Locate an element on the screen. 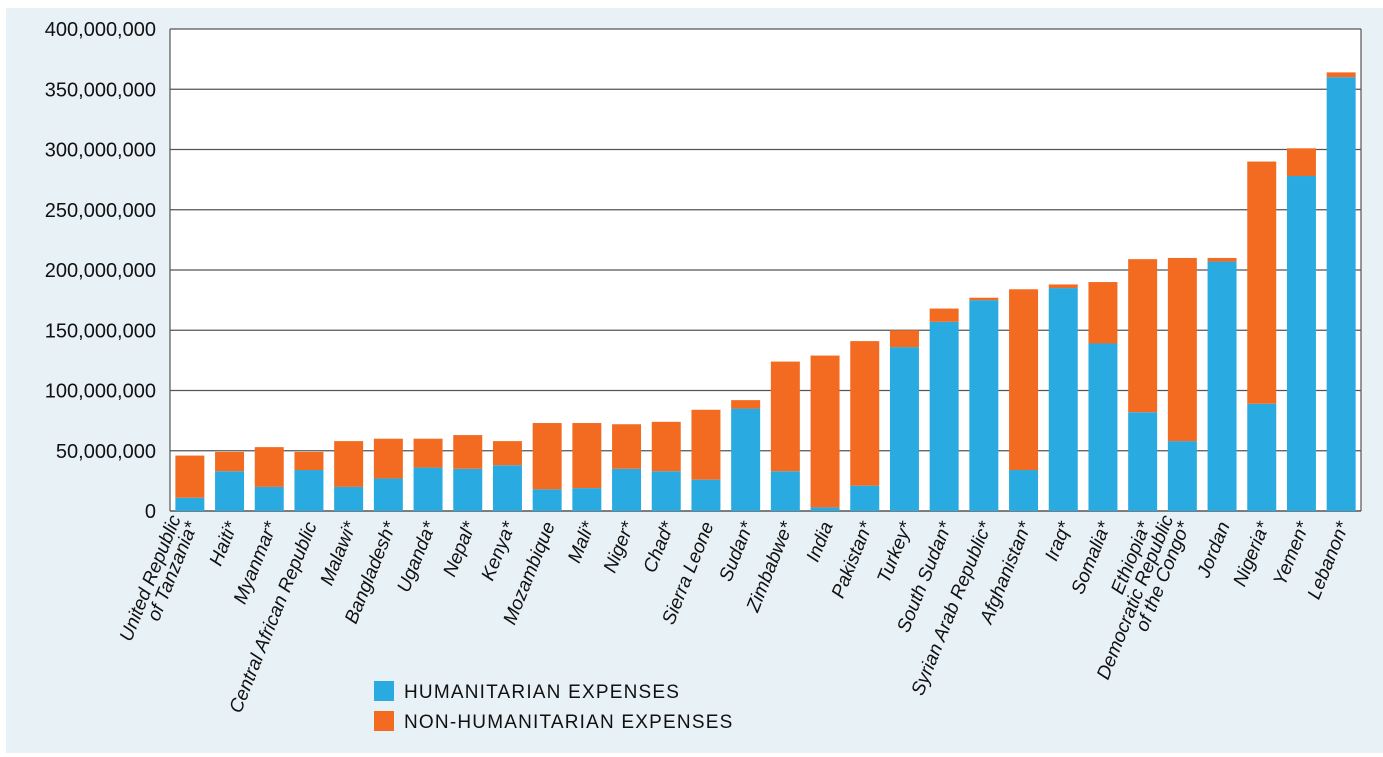 The width and height of the screenshot is (1383, 757). legend-swatch-non-humanitarian is located at coordinates (384, 721).